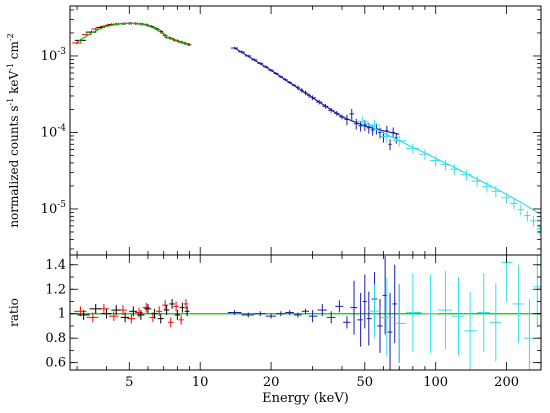  Describe the element at coordinates (54, 131) in the screenshot. I see `y-tick-label: 10⁻⁴` at that location.